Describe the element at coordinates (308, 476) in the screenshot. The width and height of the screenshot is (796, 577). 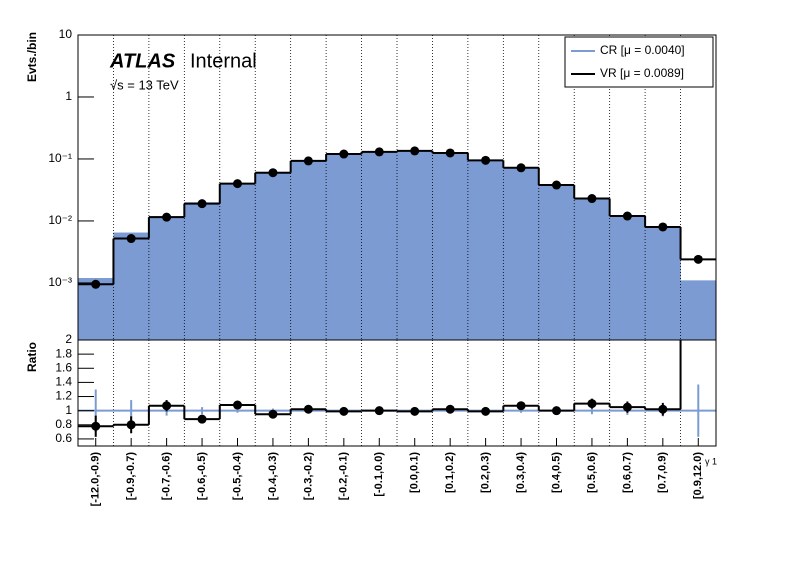
I see `x-tick-label: [-0.3,-0.2)` at that location.